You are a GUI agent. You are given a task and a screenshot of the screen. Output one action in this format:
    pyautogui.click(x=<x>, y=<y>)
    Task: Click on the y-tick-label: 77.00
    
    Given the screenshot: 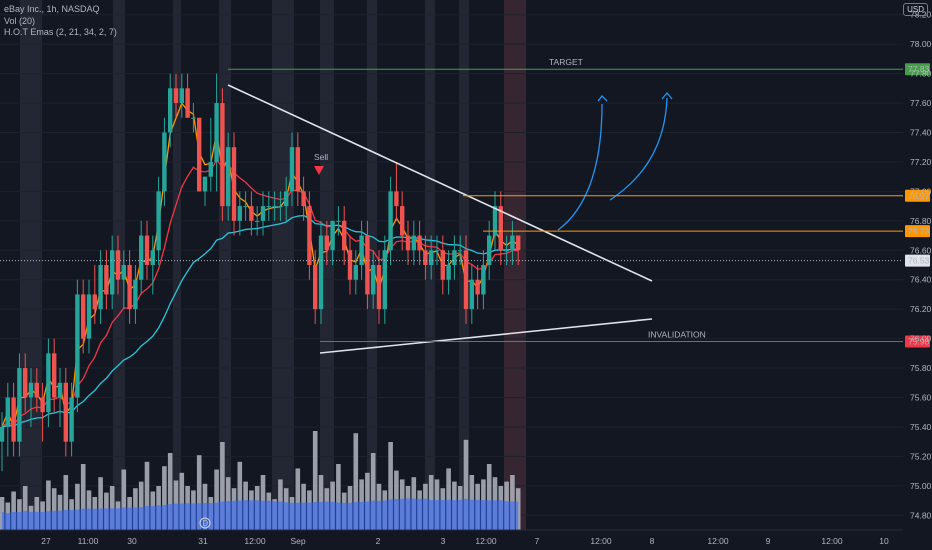 What is the action you would take?
    pyautogui.click(x=921, y=191)
    